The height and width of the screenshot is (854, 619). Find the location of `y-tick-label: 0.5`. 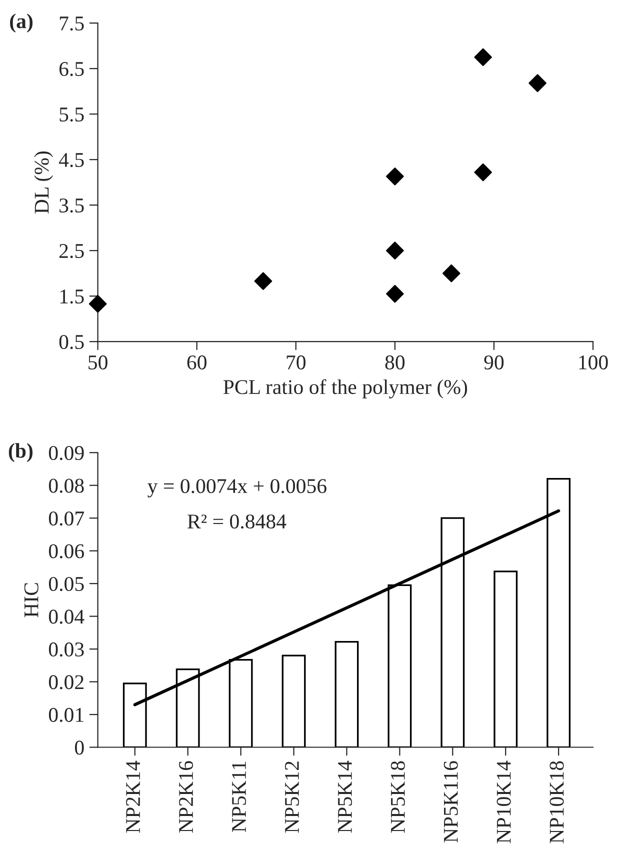

y-tick-label: 0.5 is located at coordinates (71, 342).